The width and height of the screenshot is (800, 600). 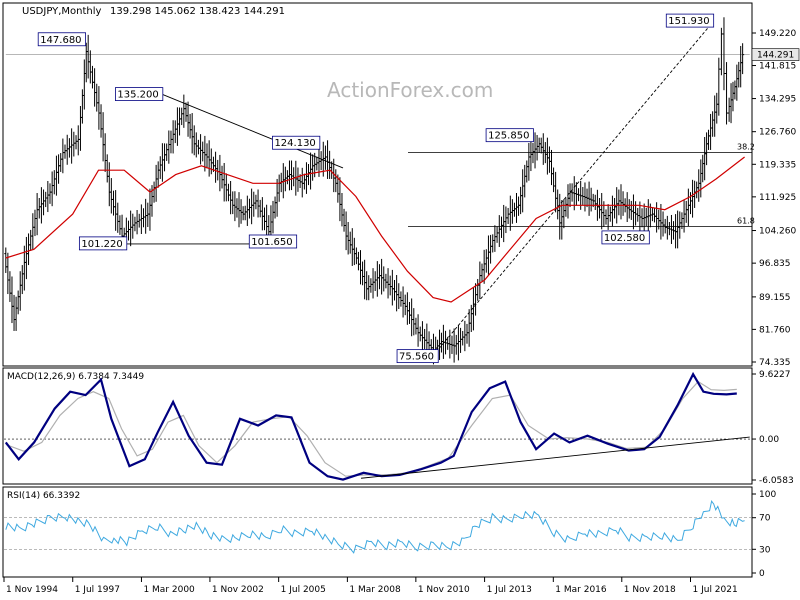 What do you see at coordinates (32, 590) in the screenshot?
I see `time-axis-label: 1 Nov 1994` at bounding box center [32, 590].